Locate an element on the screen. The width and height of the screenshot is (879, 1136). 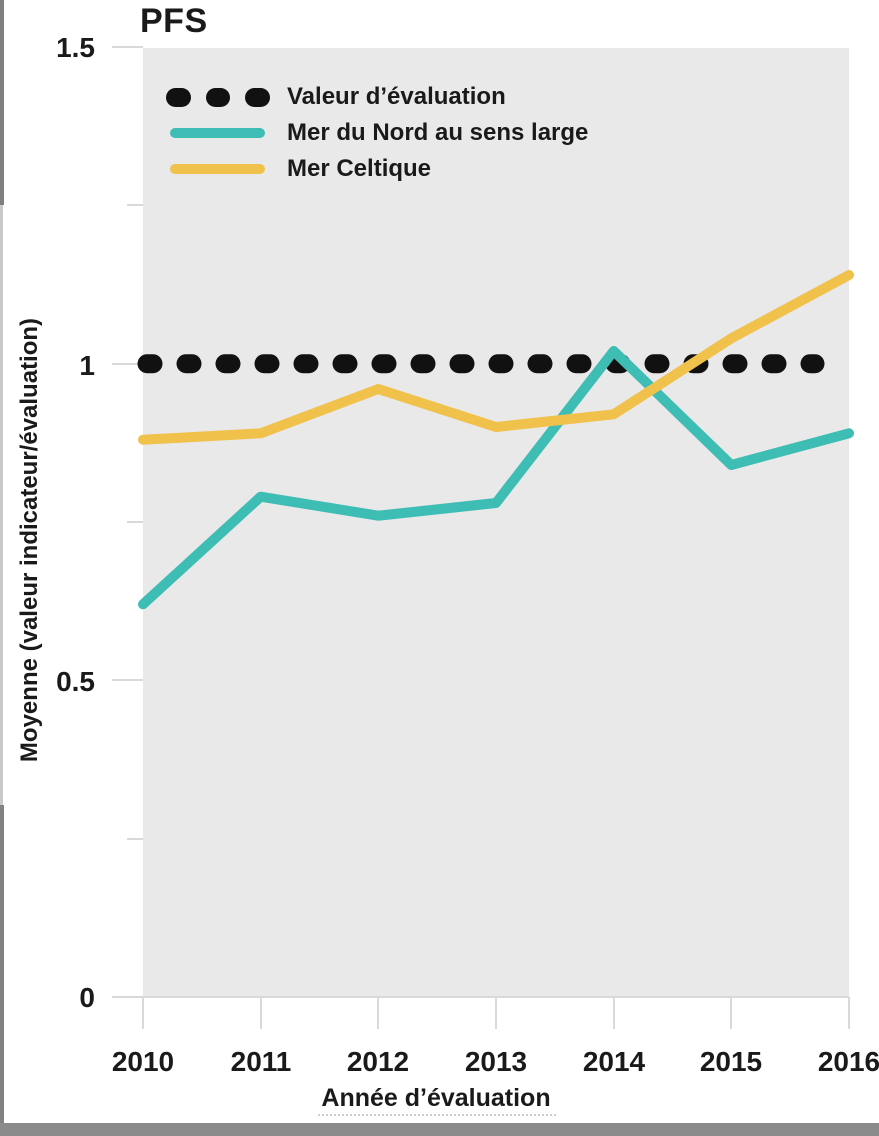
legend-item-mer-celtique: Mer Celtique is located at coordinates (377, 169).